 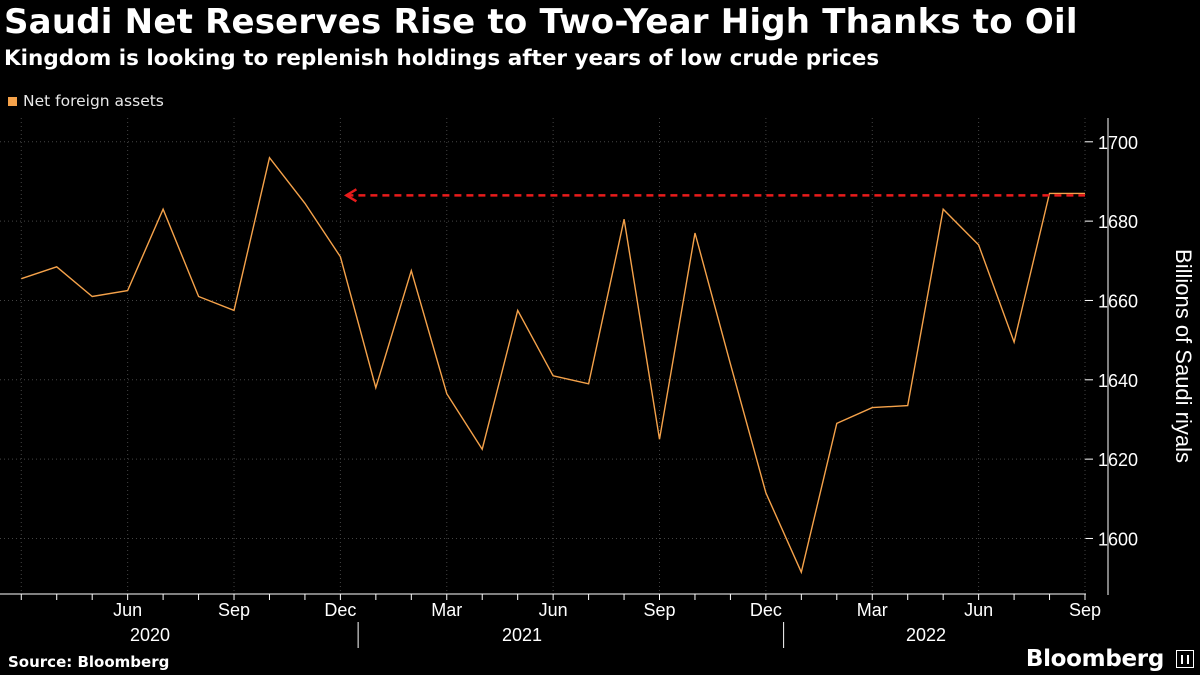 What do you see at coordinates (926, 635) in the screenshot?
I see `year-label: 2022` at bounding box center [926, 635].